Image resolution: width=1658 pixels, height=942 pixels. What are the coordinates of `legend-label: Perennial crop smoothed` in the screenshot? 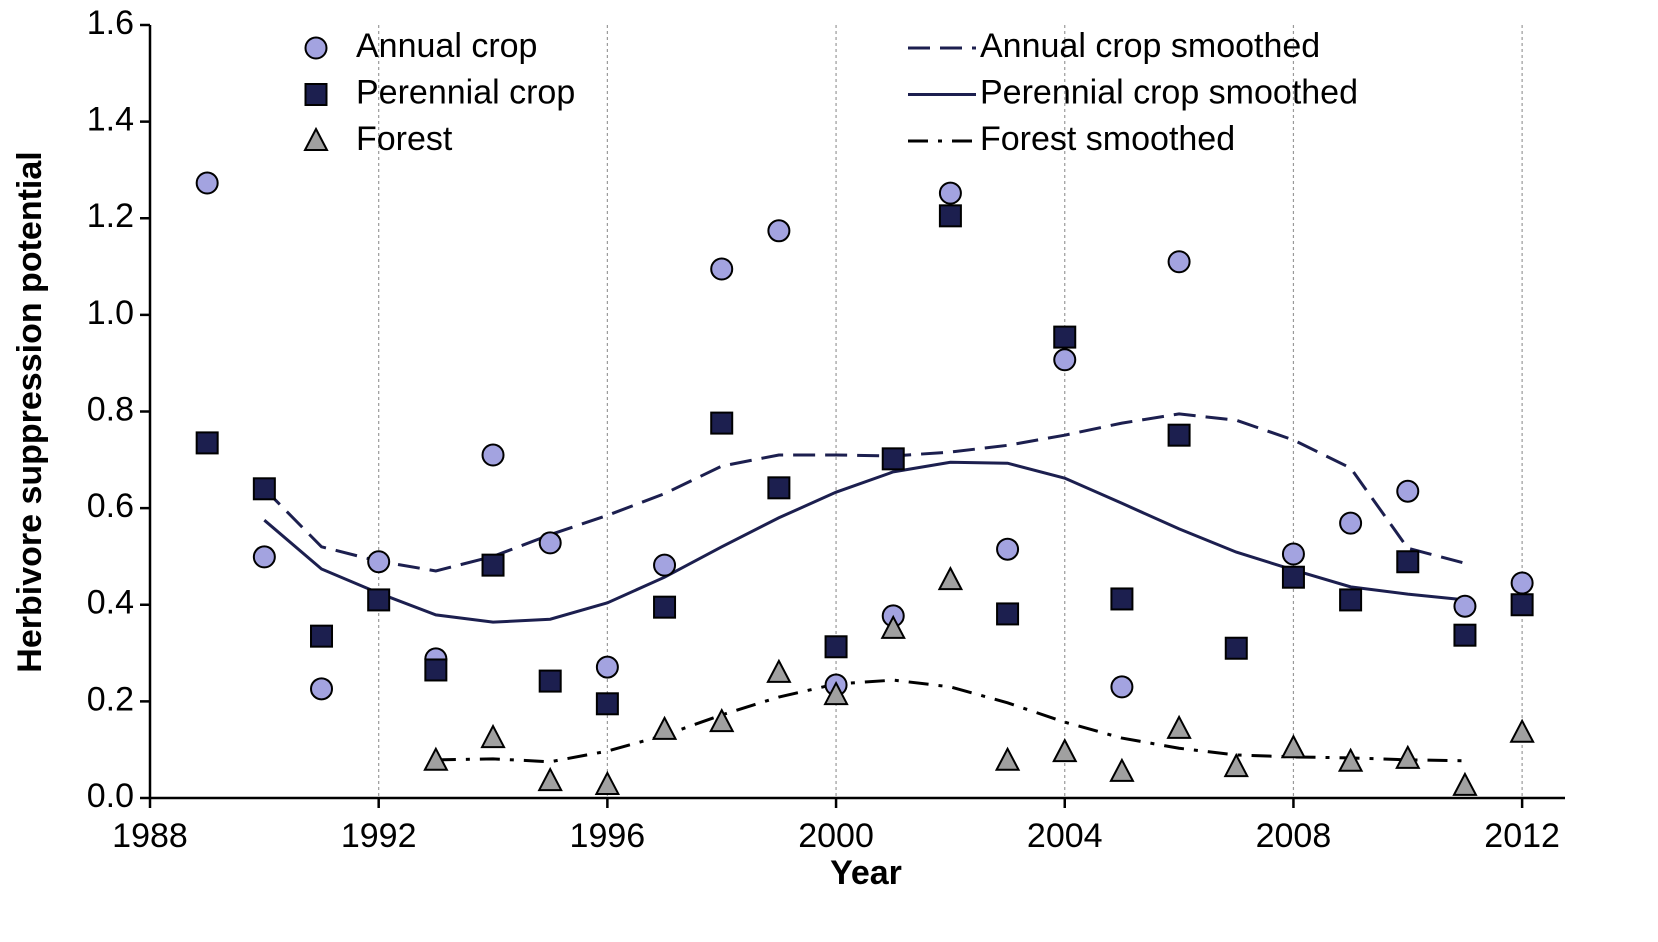 It's located at (1169, 92).